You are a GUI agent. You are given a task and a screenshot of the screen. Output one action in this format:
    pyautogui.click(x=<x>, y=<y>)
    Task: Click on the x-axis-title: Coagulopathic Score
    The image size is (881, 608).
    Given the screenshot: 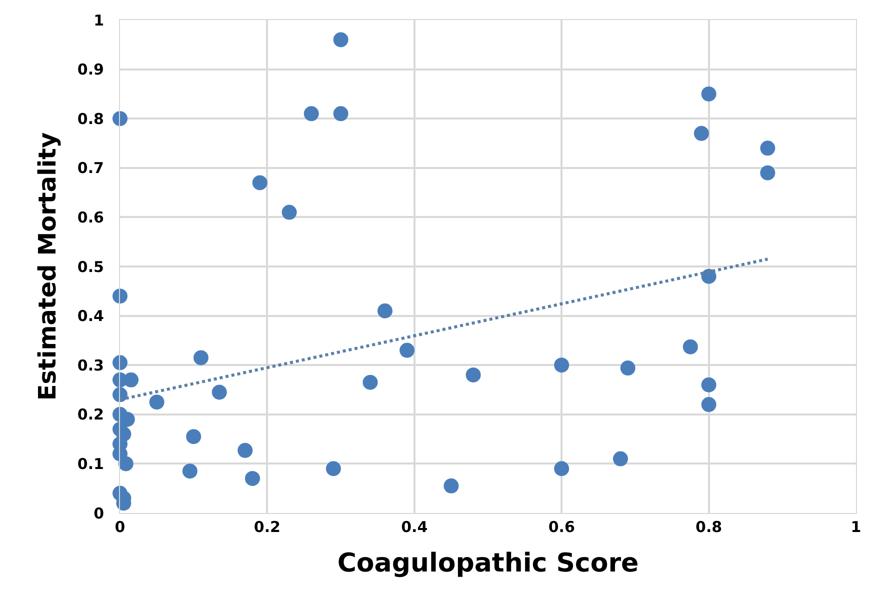 What is the action you would take?
    pyautogui.click(x=488, y=563)
    